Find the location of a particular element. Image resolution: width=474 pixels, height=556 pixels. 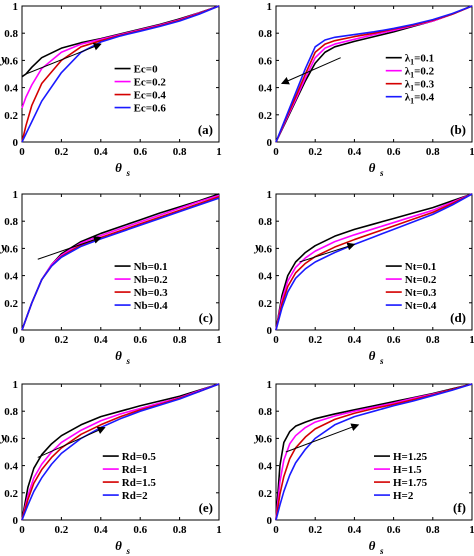

legend-label: H=1.75 is located at coordinates (410, 483).